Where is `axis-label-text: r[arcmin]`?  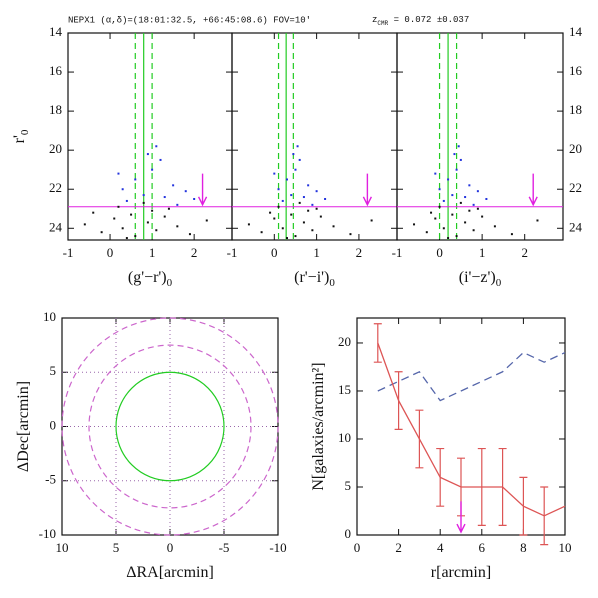
axis-label-text: r[arcmin] is located at coordinates (461, 572).